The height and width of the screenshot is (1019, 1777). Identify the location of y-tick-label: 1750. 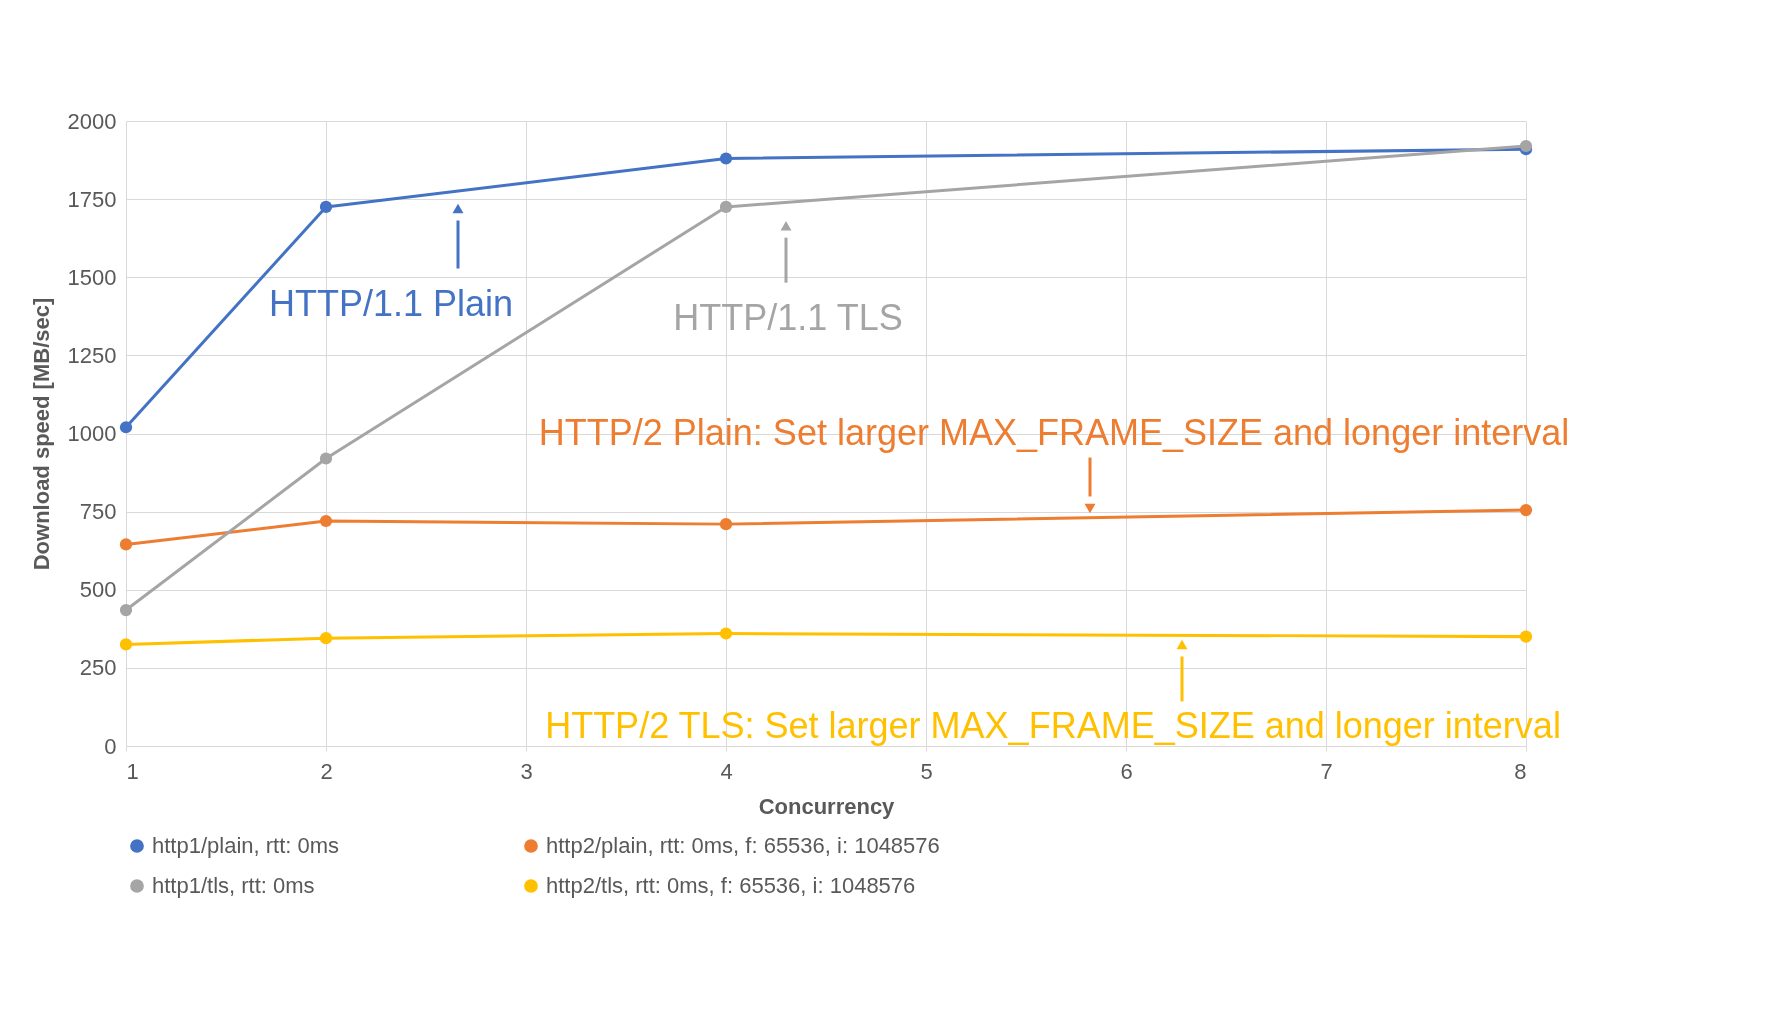
(92, 199).